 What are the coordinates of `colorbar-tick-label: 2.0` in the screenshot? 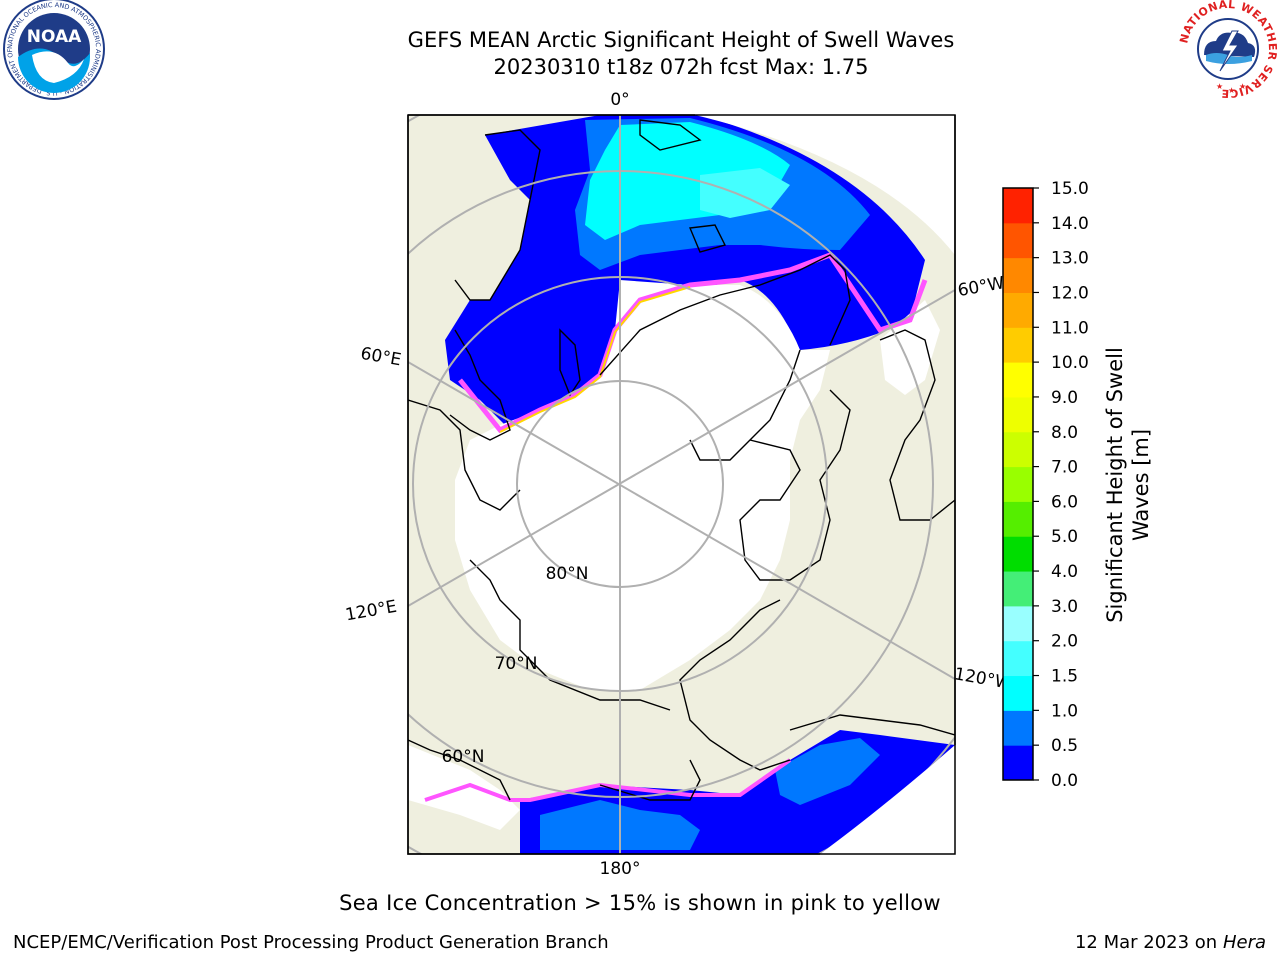 It's located at (1064, 642).